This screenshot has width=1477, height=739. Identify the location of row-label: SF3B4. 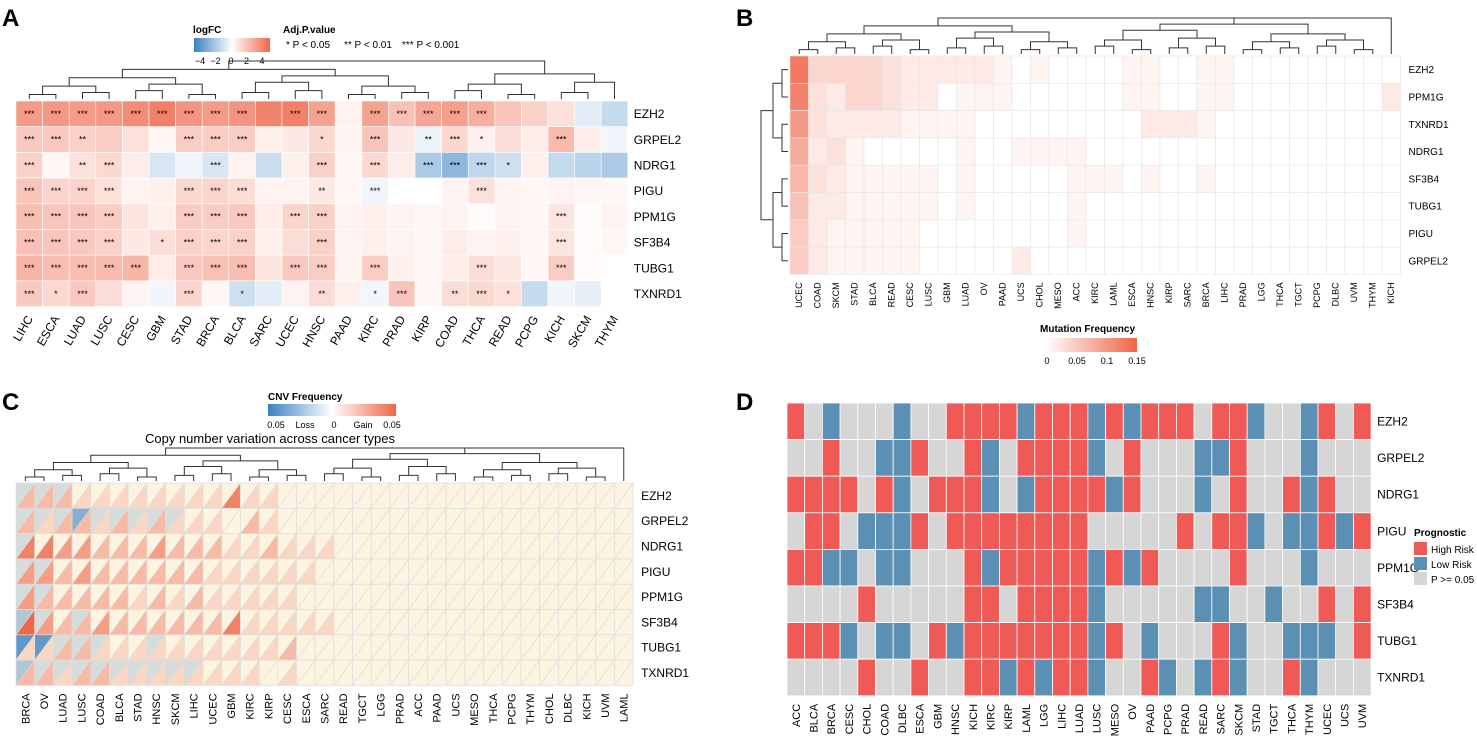
(659, 622).